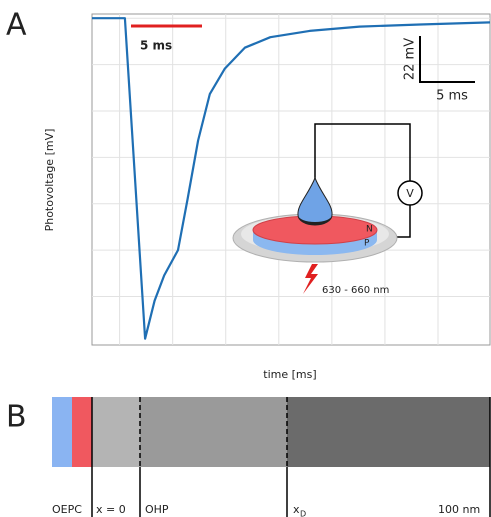  What do you see at coordinates (303, 513) in the screenshot?
I see `region-subscript: D` at bounding box center [303, 513].